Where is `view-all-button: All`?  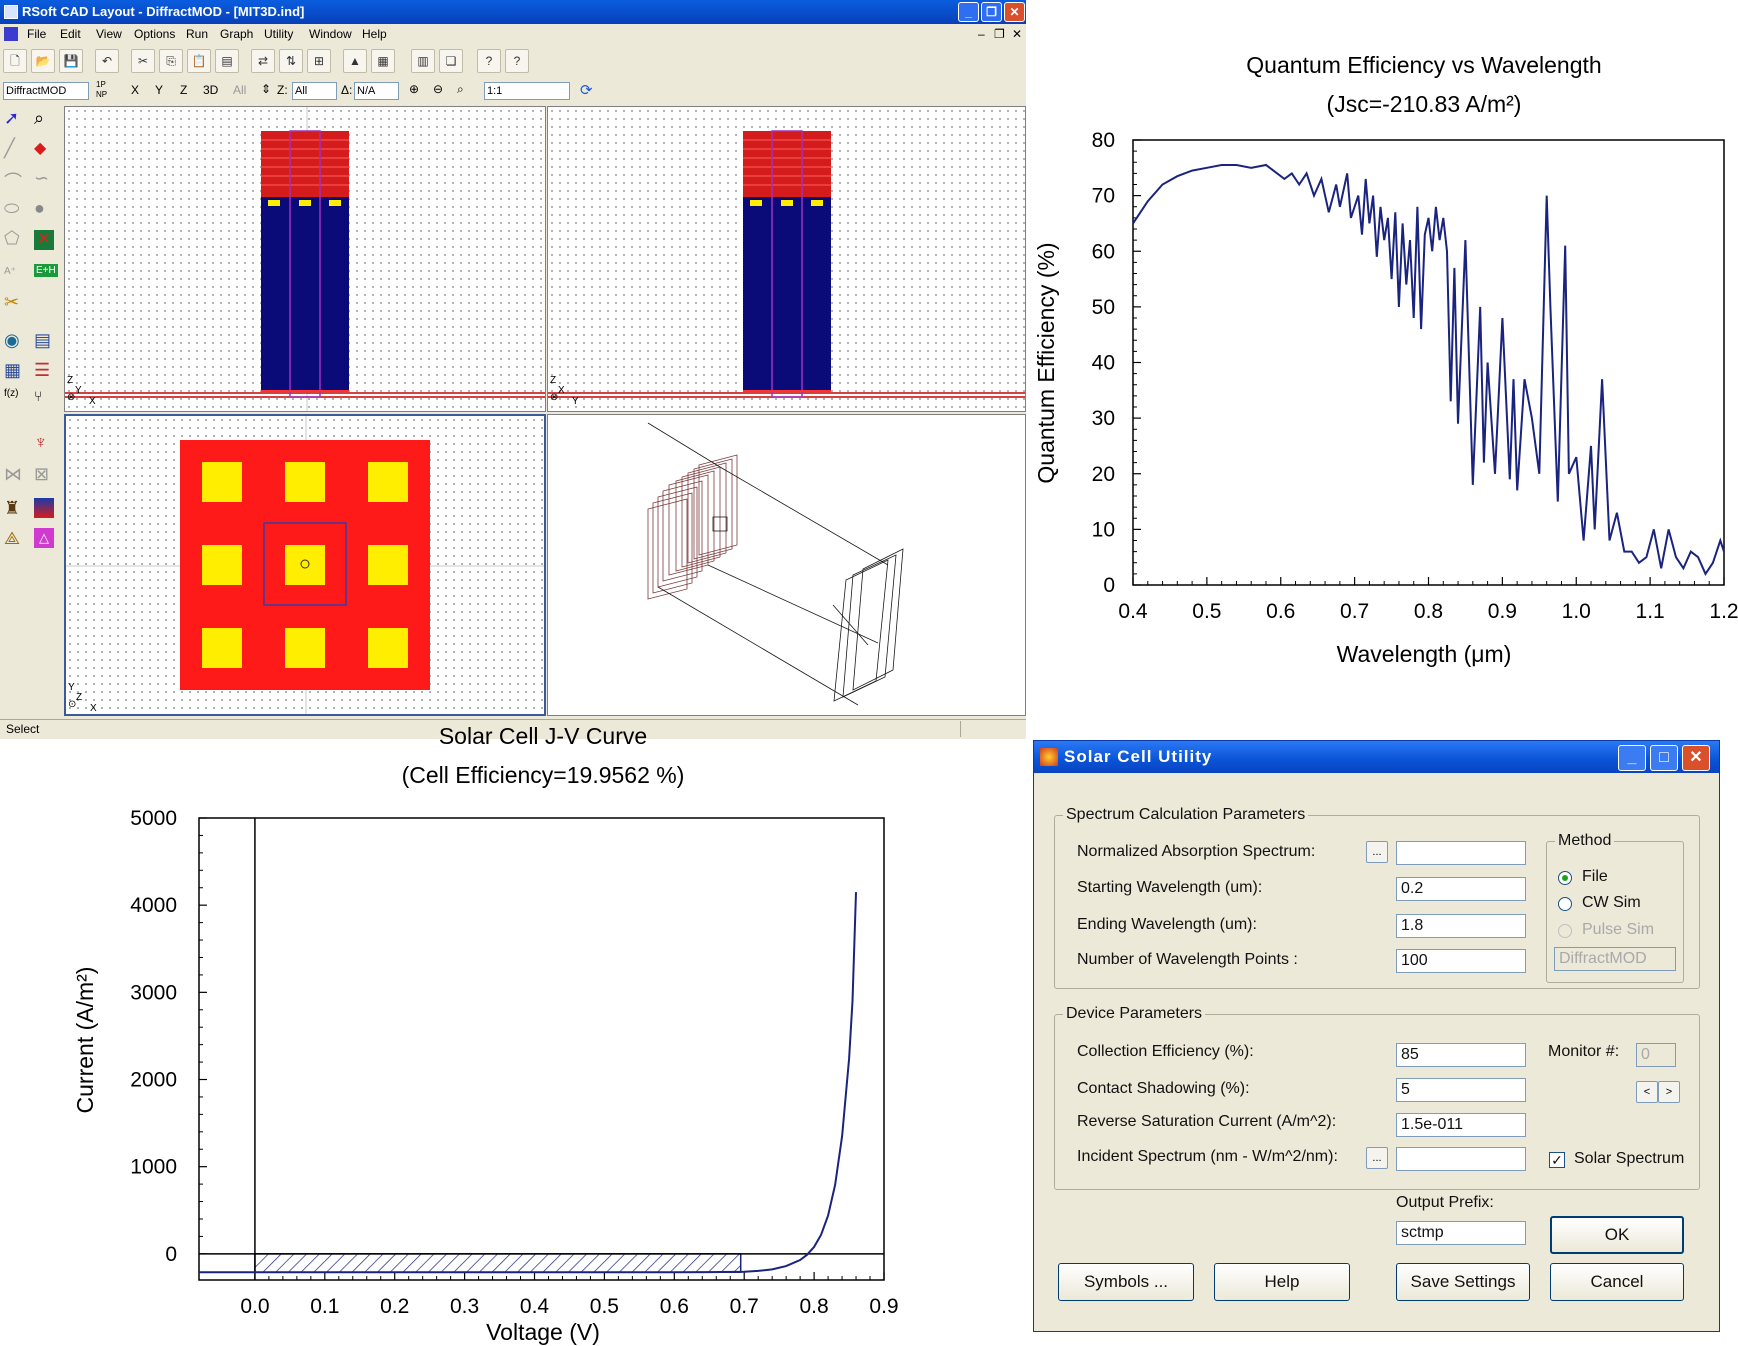 view-all-button: All is located at coordinates (240, 90).